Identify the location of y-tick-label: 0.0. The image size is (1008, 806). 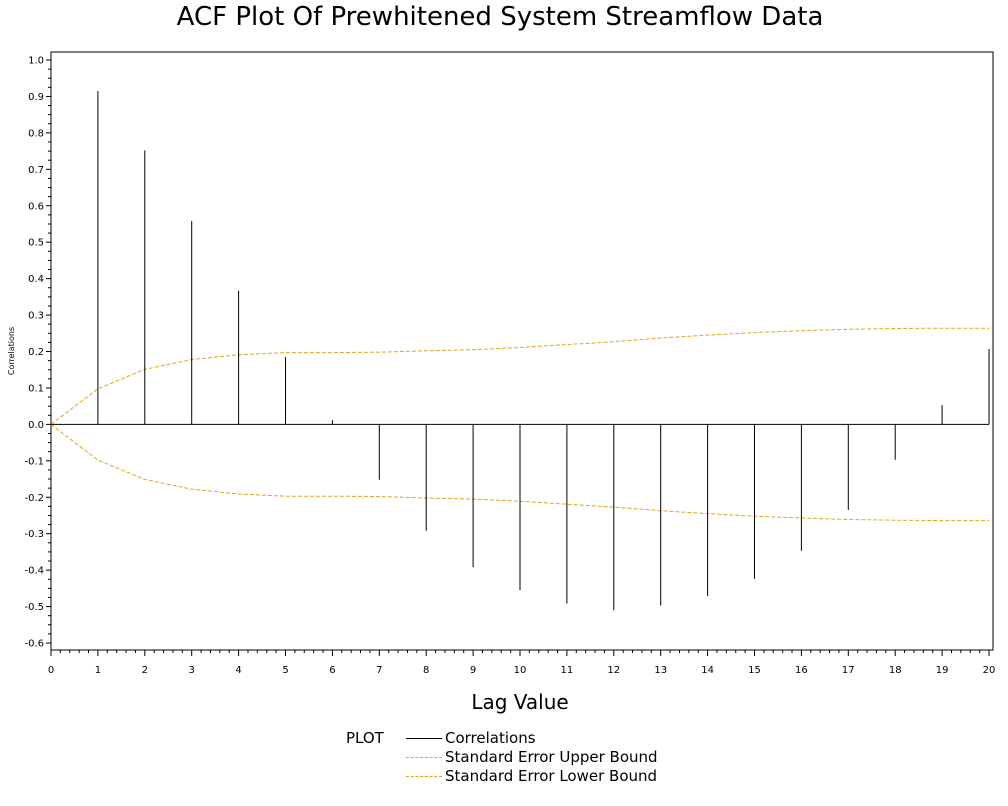
(36, 425).